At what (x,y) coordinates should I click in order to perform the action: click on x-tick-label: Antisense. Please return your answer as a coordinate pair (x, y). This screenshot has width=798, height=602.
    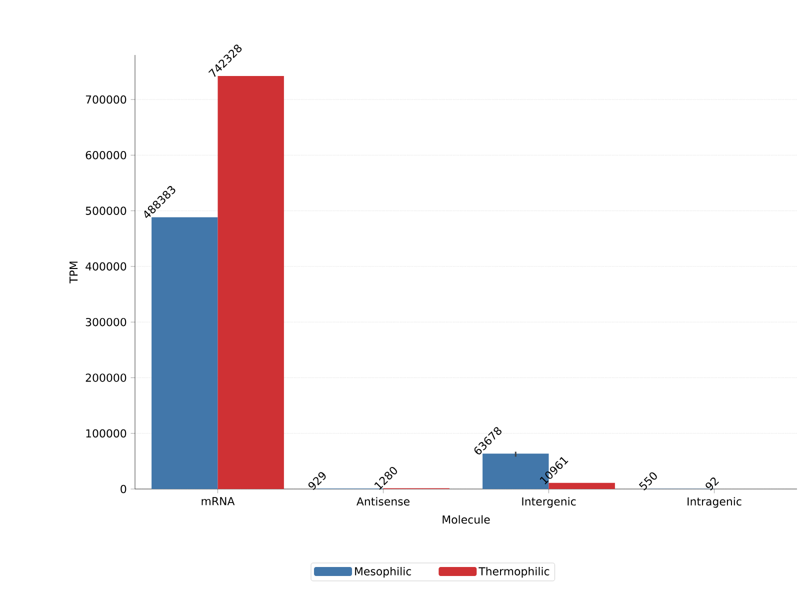
    Looking at the image, I should click on (383, 501).